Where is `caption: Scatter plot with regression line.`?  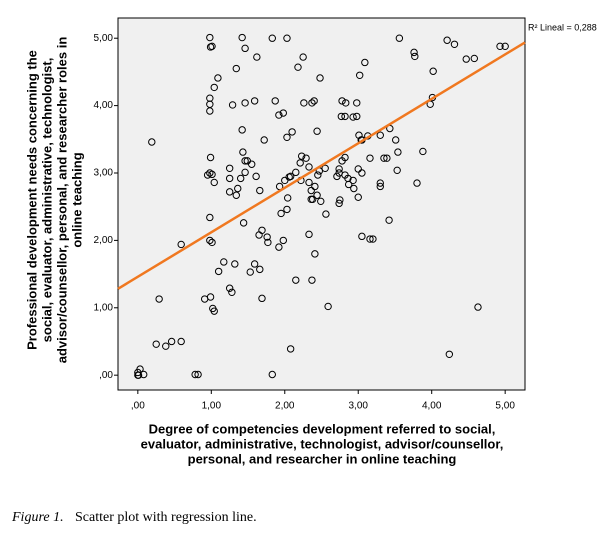
caption: Scatter plot with regression line. is located at coordinates (166, 517).